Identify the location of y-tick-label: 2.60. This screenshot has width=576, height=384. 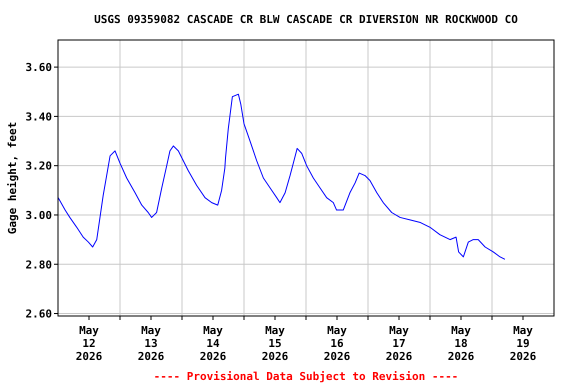
(39, 314).